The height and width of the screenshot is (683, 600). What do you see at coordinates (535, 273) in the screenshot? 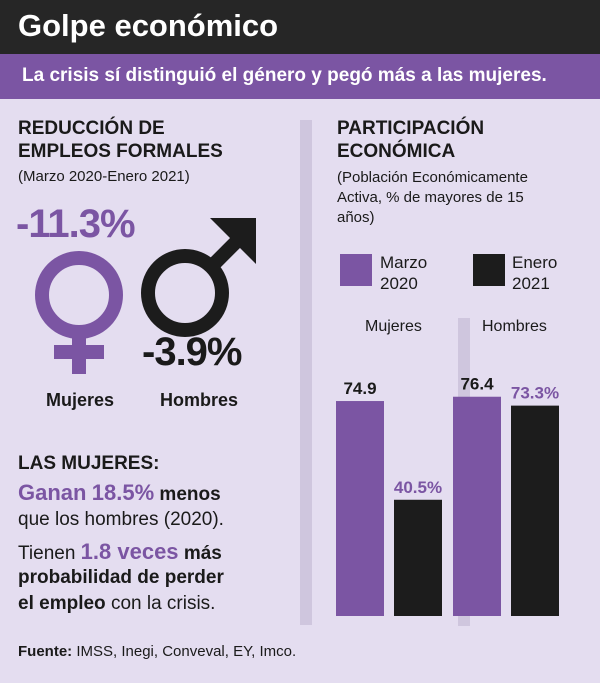
I see `legend-label-enero-2021: Enero 2021` at bounding box center [535, 273].